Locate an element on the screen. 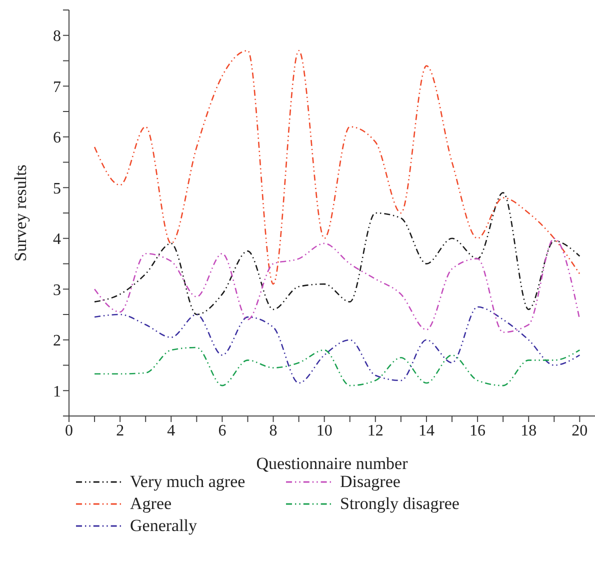  x-tick-label: 18 is located at coordinates (528, 431).